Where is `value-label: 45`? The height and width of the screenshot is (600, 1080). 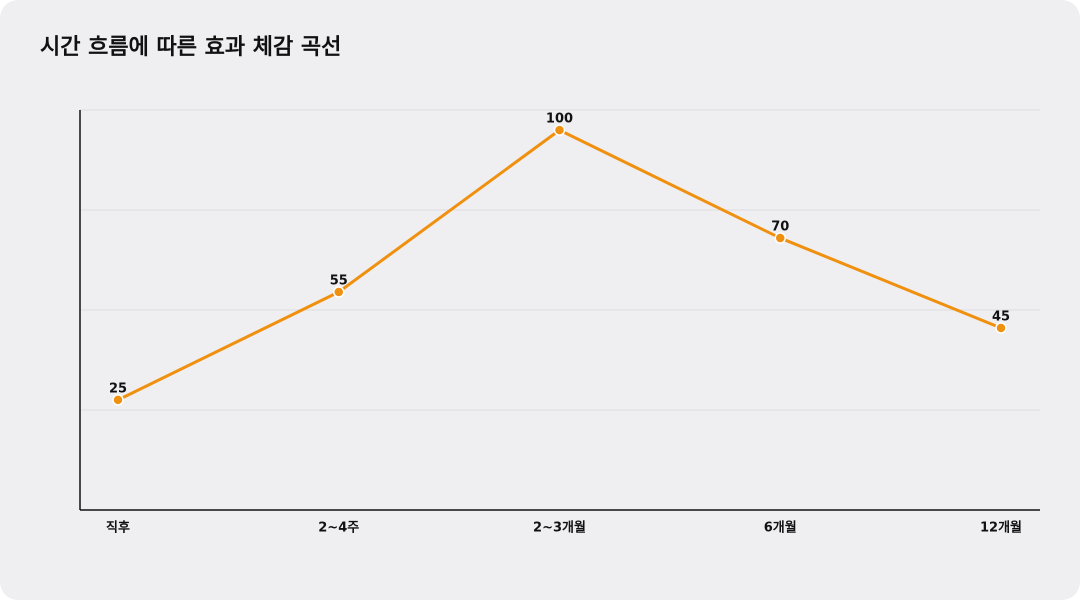
value-label: 45 is located at coordinates (1001, 316).